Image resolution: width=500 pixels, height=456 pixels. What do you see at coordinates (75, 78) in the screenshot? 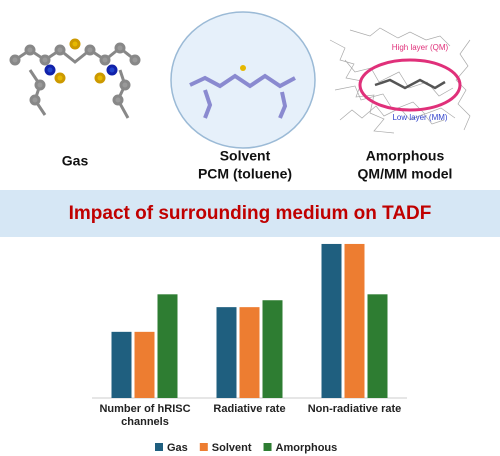
I see `gas-molecule` at bounding box center [75, 78].